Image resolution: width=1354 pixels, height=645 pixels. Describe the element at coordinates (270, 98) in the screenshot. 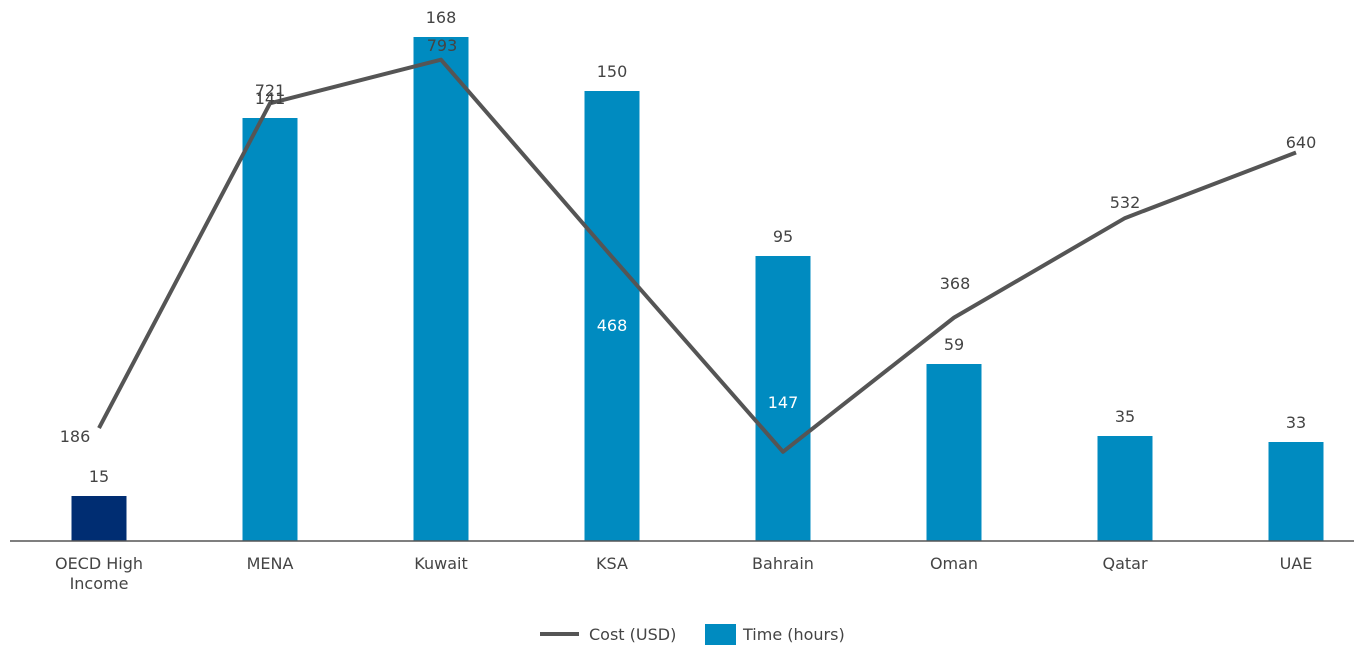

I see `time-value-label: 141` at that location.